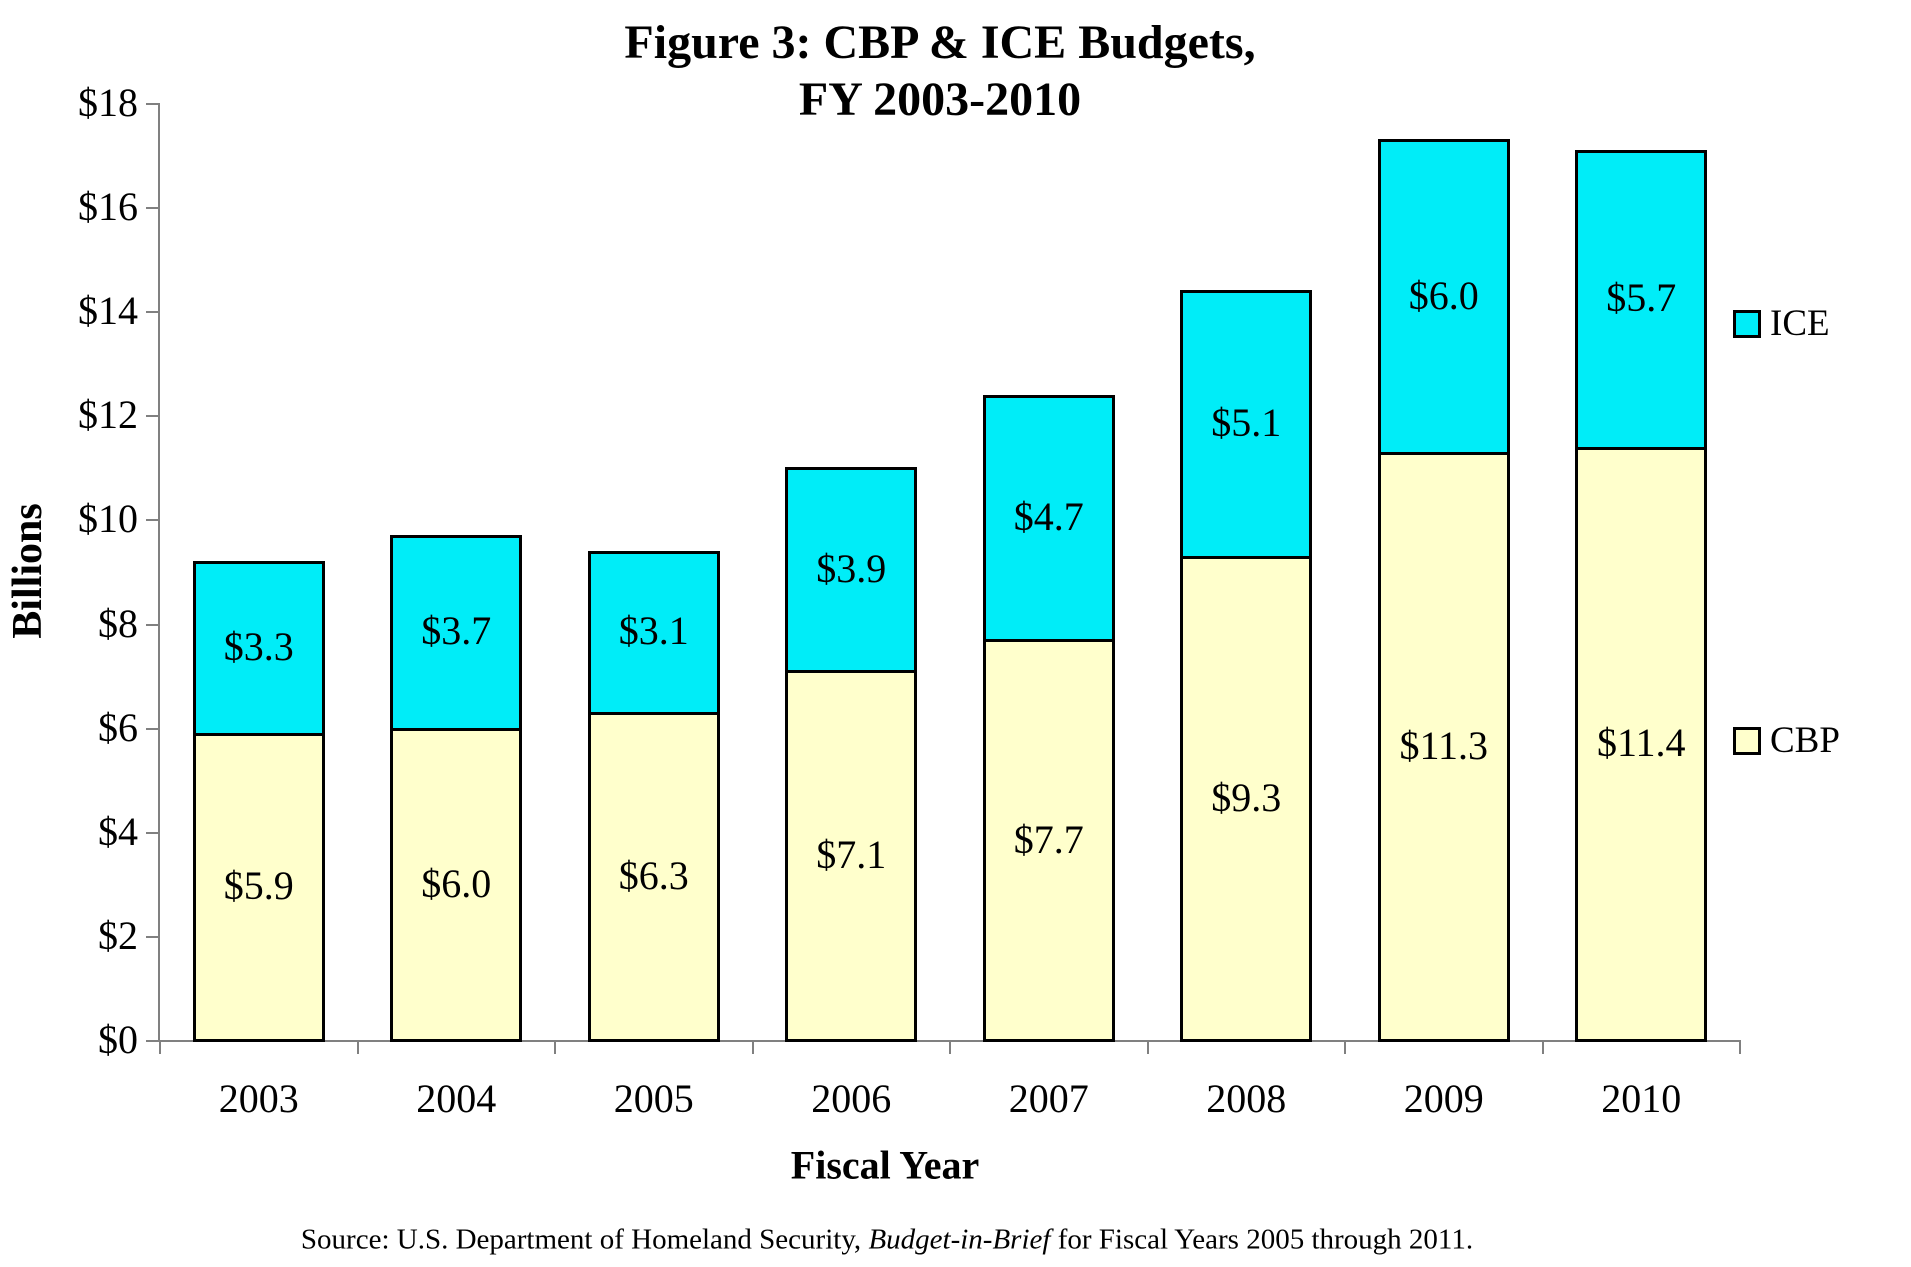  What do you see at coordinates (456, 1098) in the screenshot?
I see `x-category-label: 2004` at bounding box center [456, 1098].